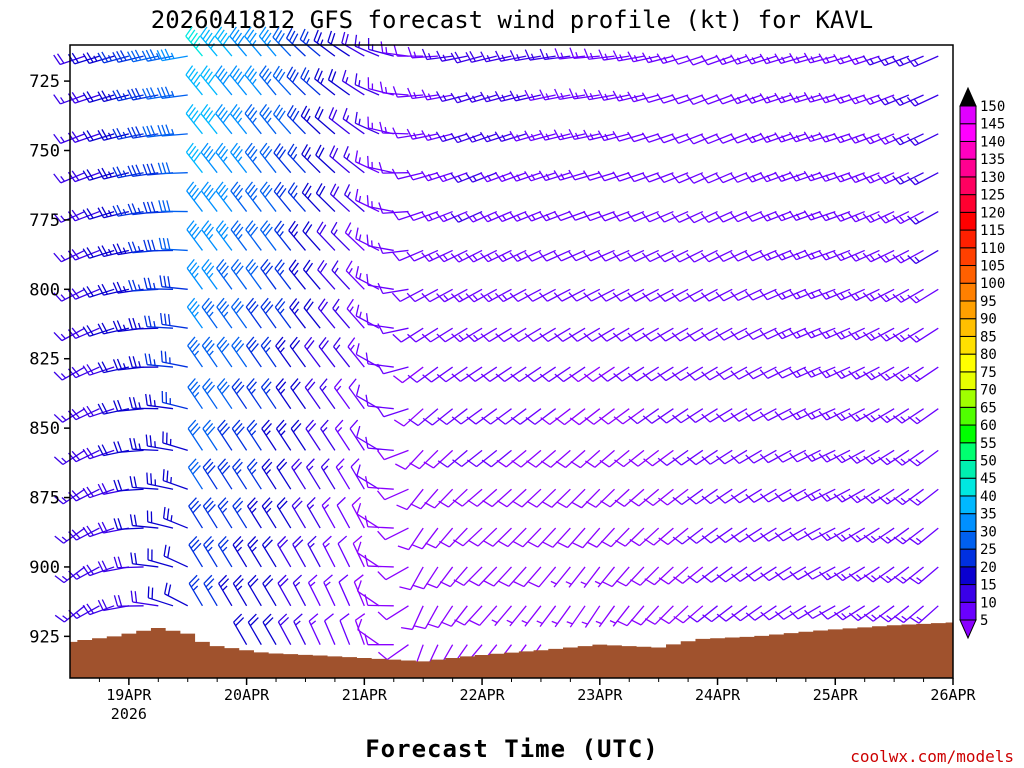 This screenshot has width=1024, height=768. I want to click on y-axis: 725 750 775 800 825 850 875 900 925, so click(49, 359).